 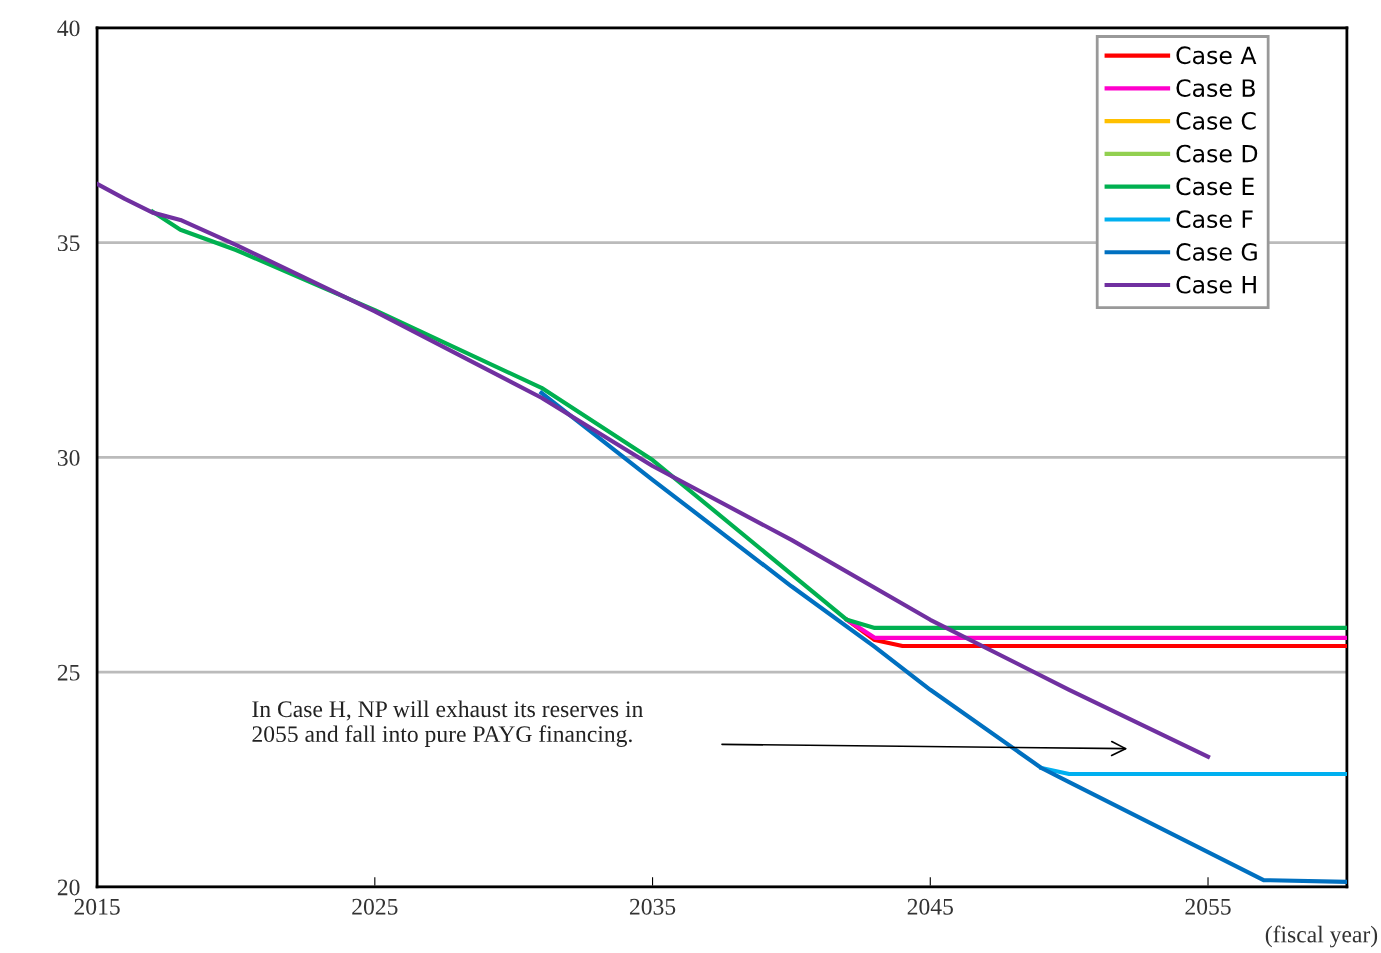 What do you see at coordinates (97, 906) in the screenshot?
I see `x-tick-label: 2015` at bounding box center [97, 906].